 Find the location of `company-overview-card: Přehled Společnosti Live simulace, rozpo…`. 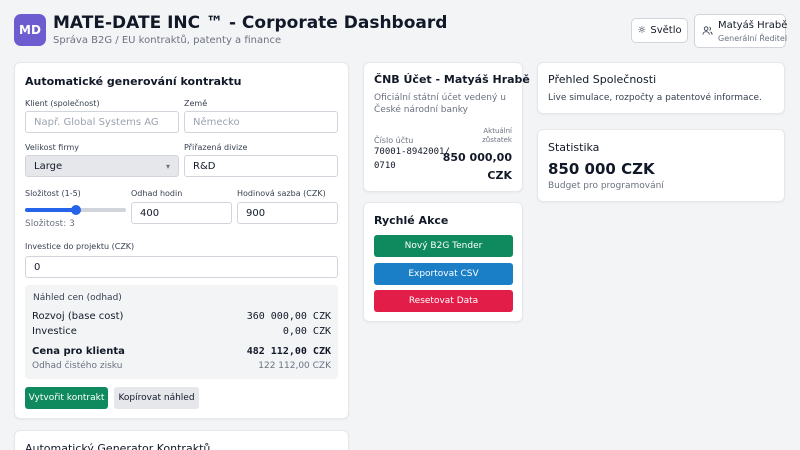

company-overview-card: Přehled Společnosti Live simulace, rozpo… is located at coordinates (661, 88).